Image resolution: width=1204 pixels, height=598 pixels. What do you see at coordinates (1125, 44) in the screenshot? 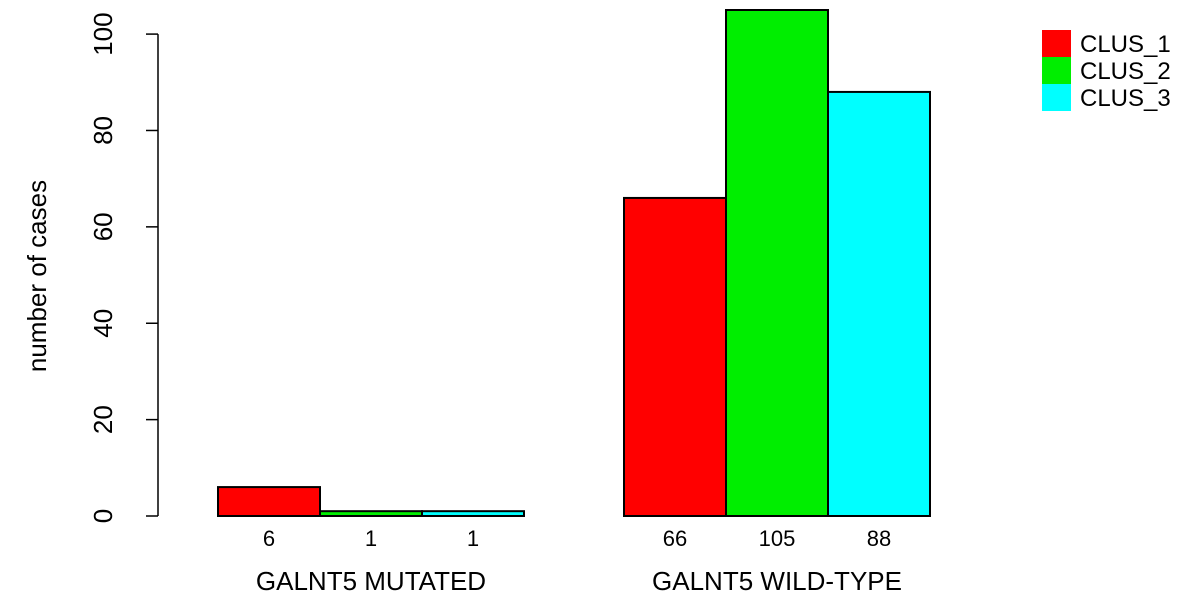
I see `legend-label: CLUS_1` at bounding box center [1125, 44].